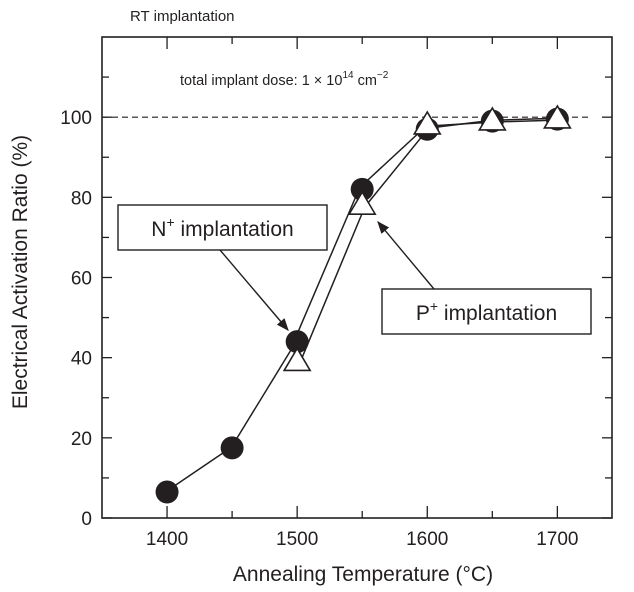  I want to click on n-implant-callout-arrow, so click(254, 290).